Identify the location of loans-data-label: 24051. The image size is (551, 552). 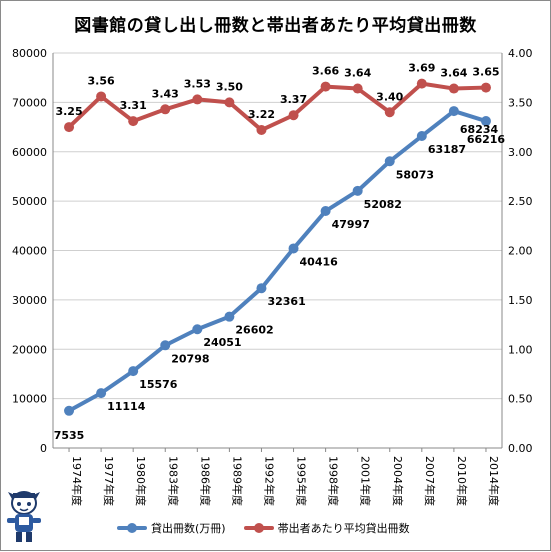
(222, 342).